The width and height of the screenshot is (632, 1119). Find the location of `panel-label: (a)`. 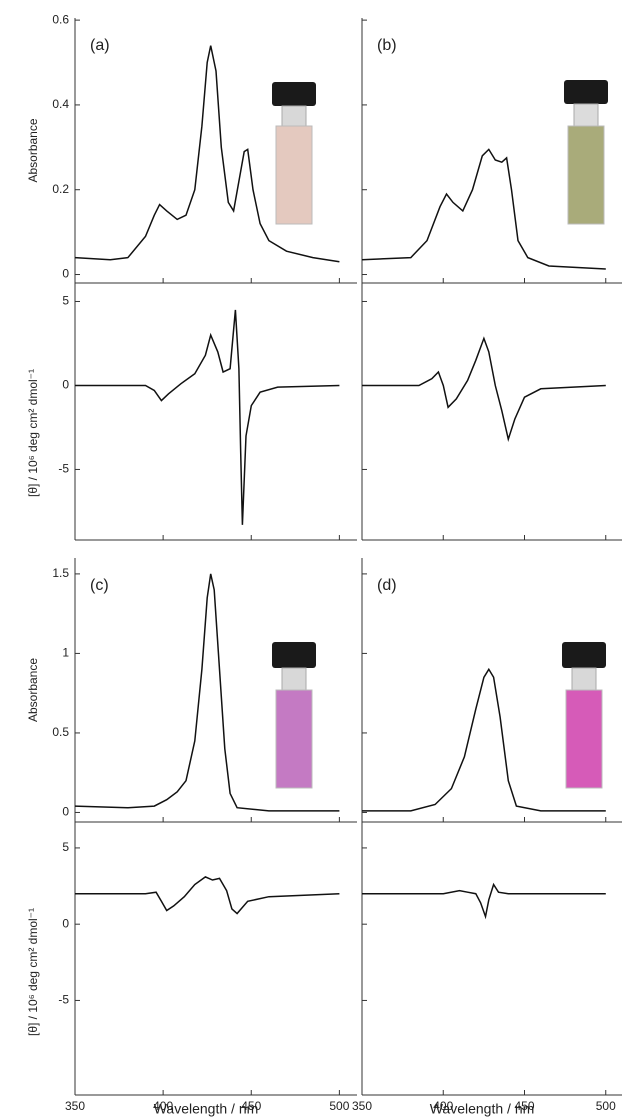

panel-label: (a) is located at coordinates (100, 45).